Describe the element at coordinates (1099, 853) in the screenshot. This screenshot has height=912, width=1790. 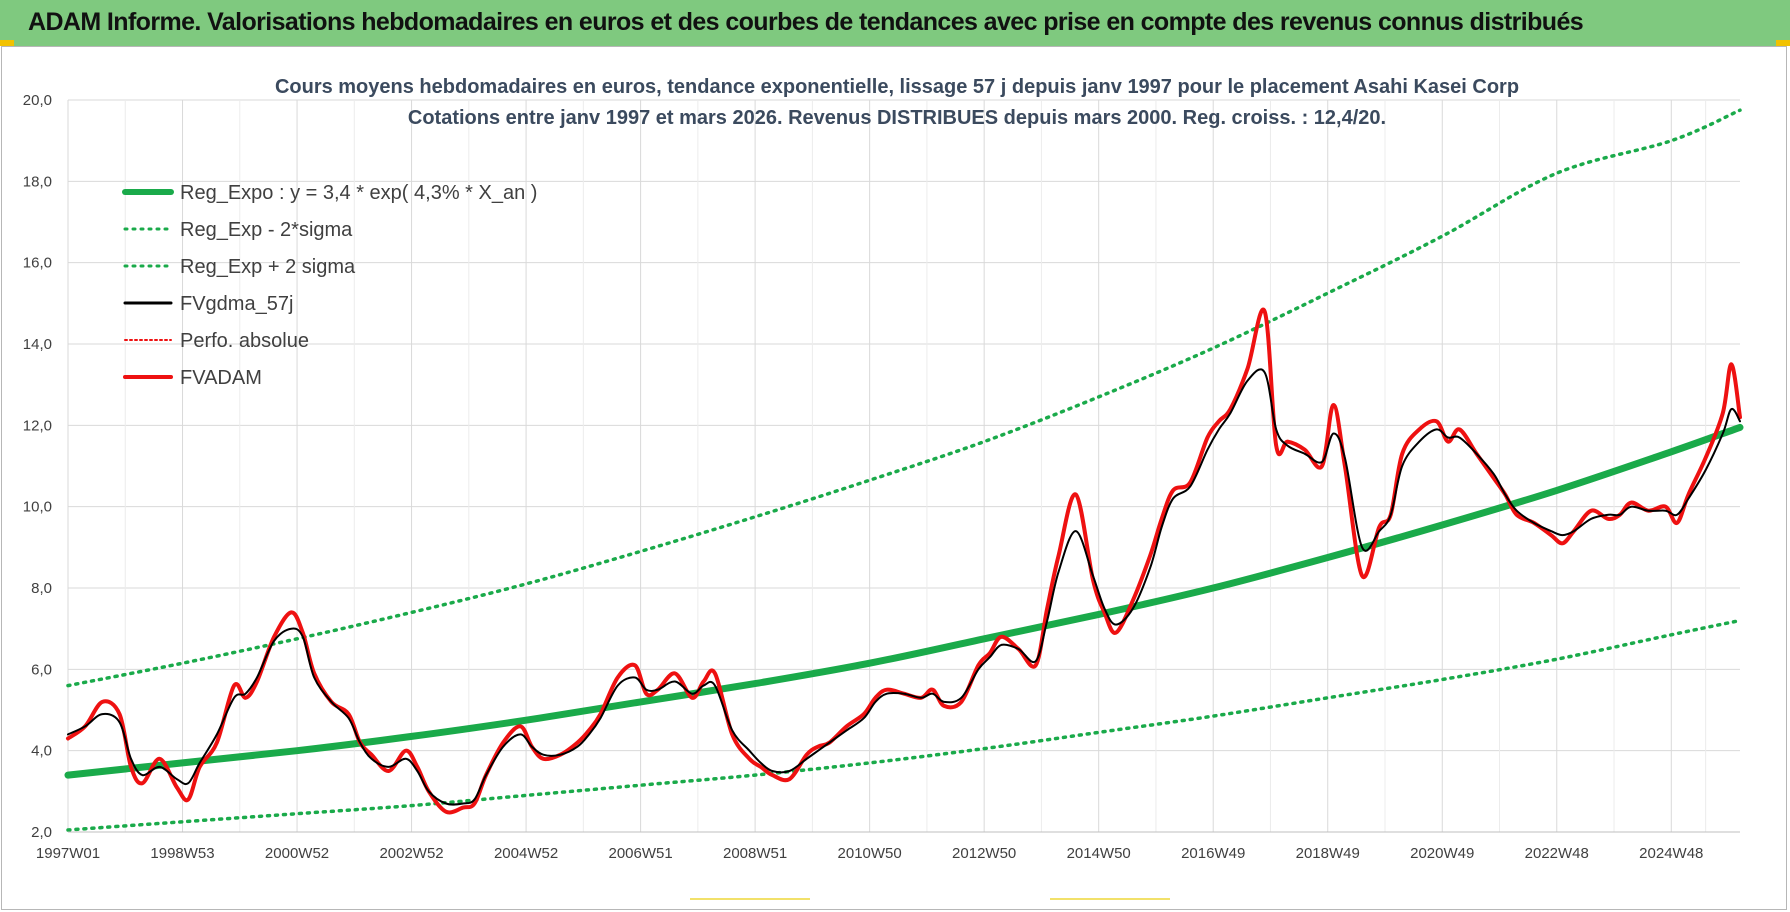
I see `x-tick-label: 2014W50` at that location.